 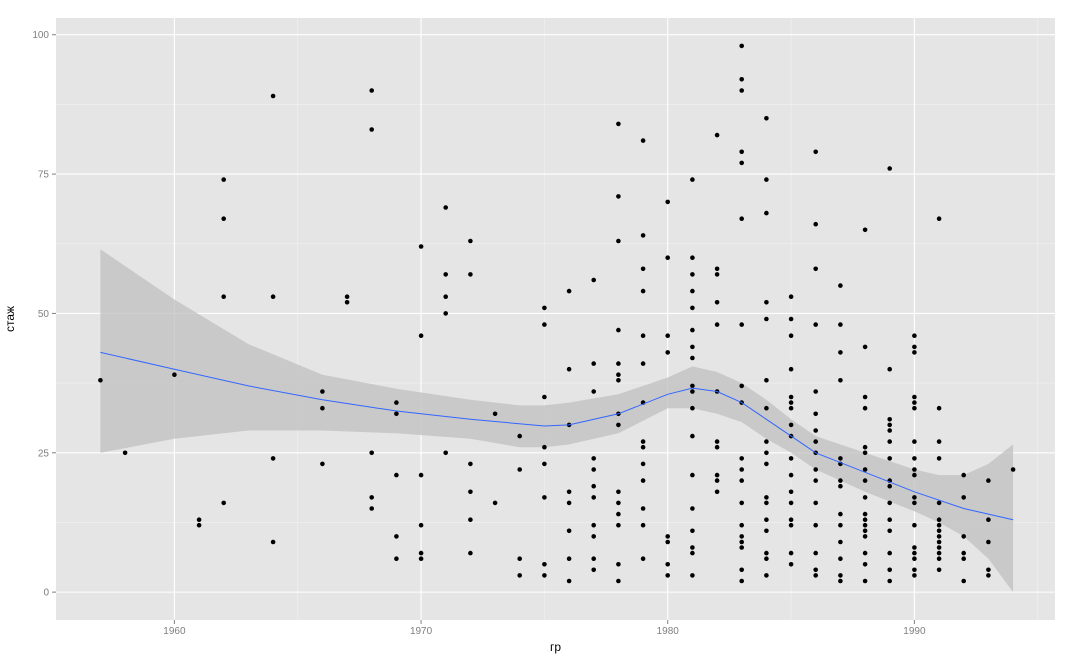 I want to click on y-tick-label: 100, so click(x=40, y=35).